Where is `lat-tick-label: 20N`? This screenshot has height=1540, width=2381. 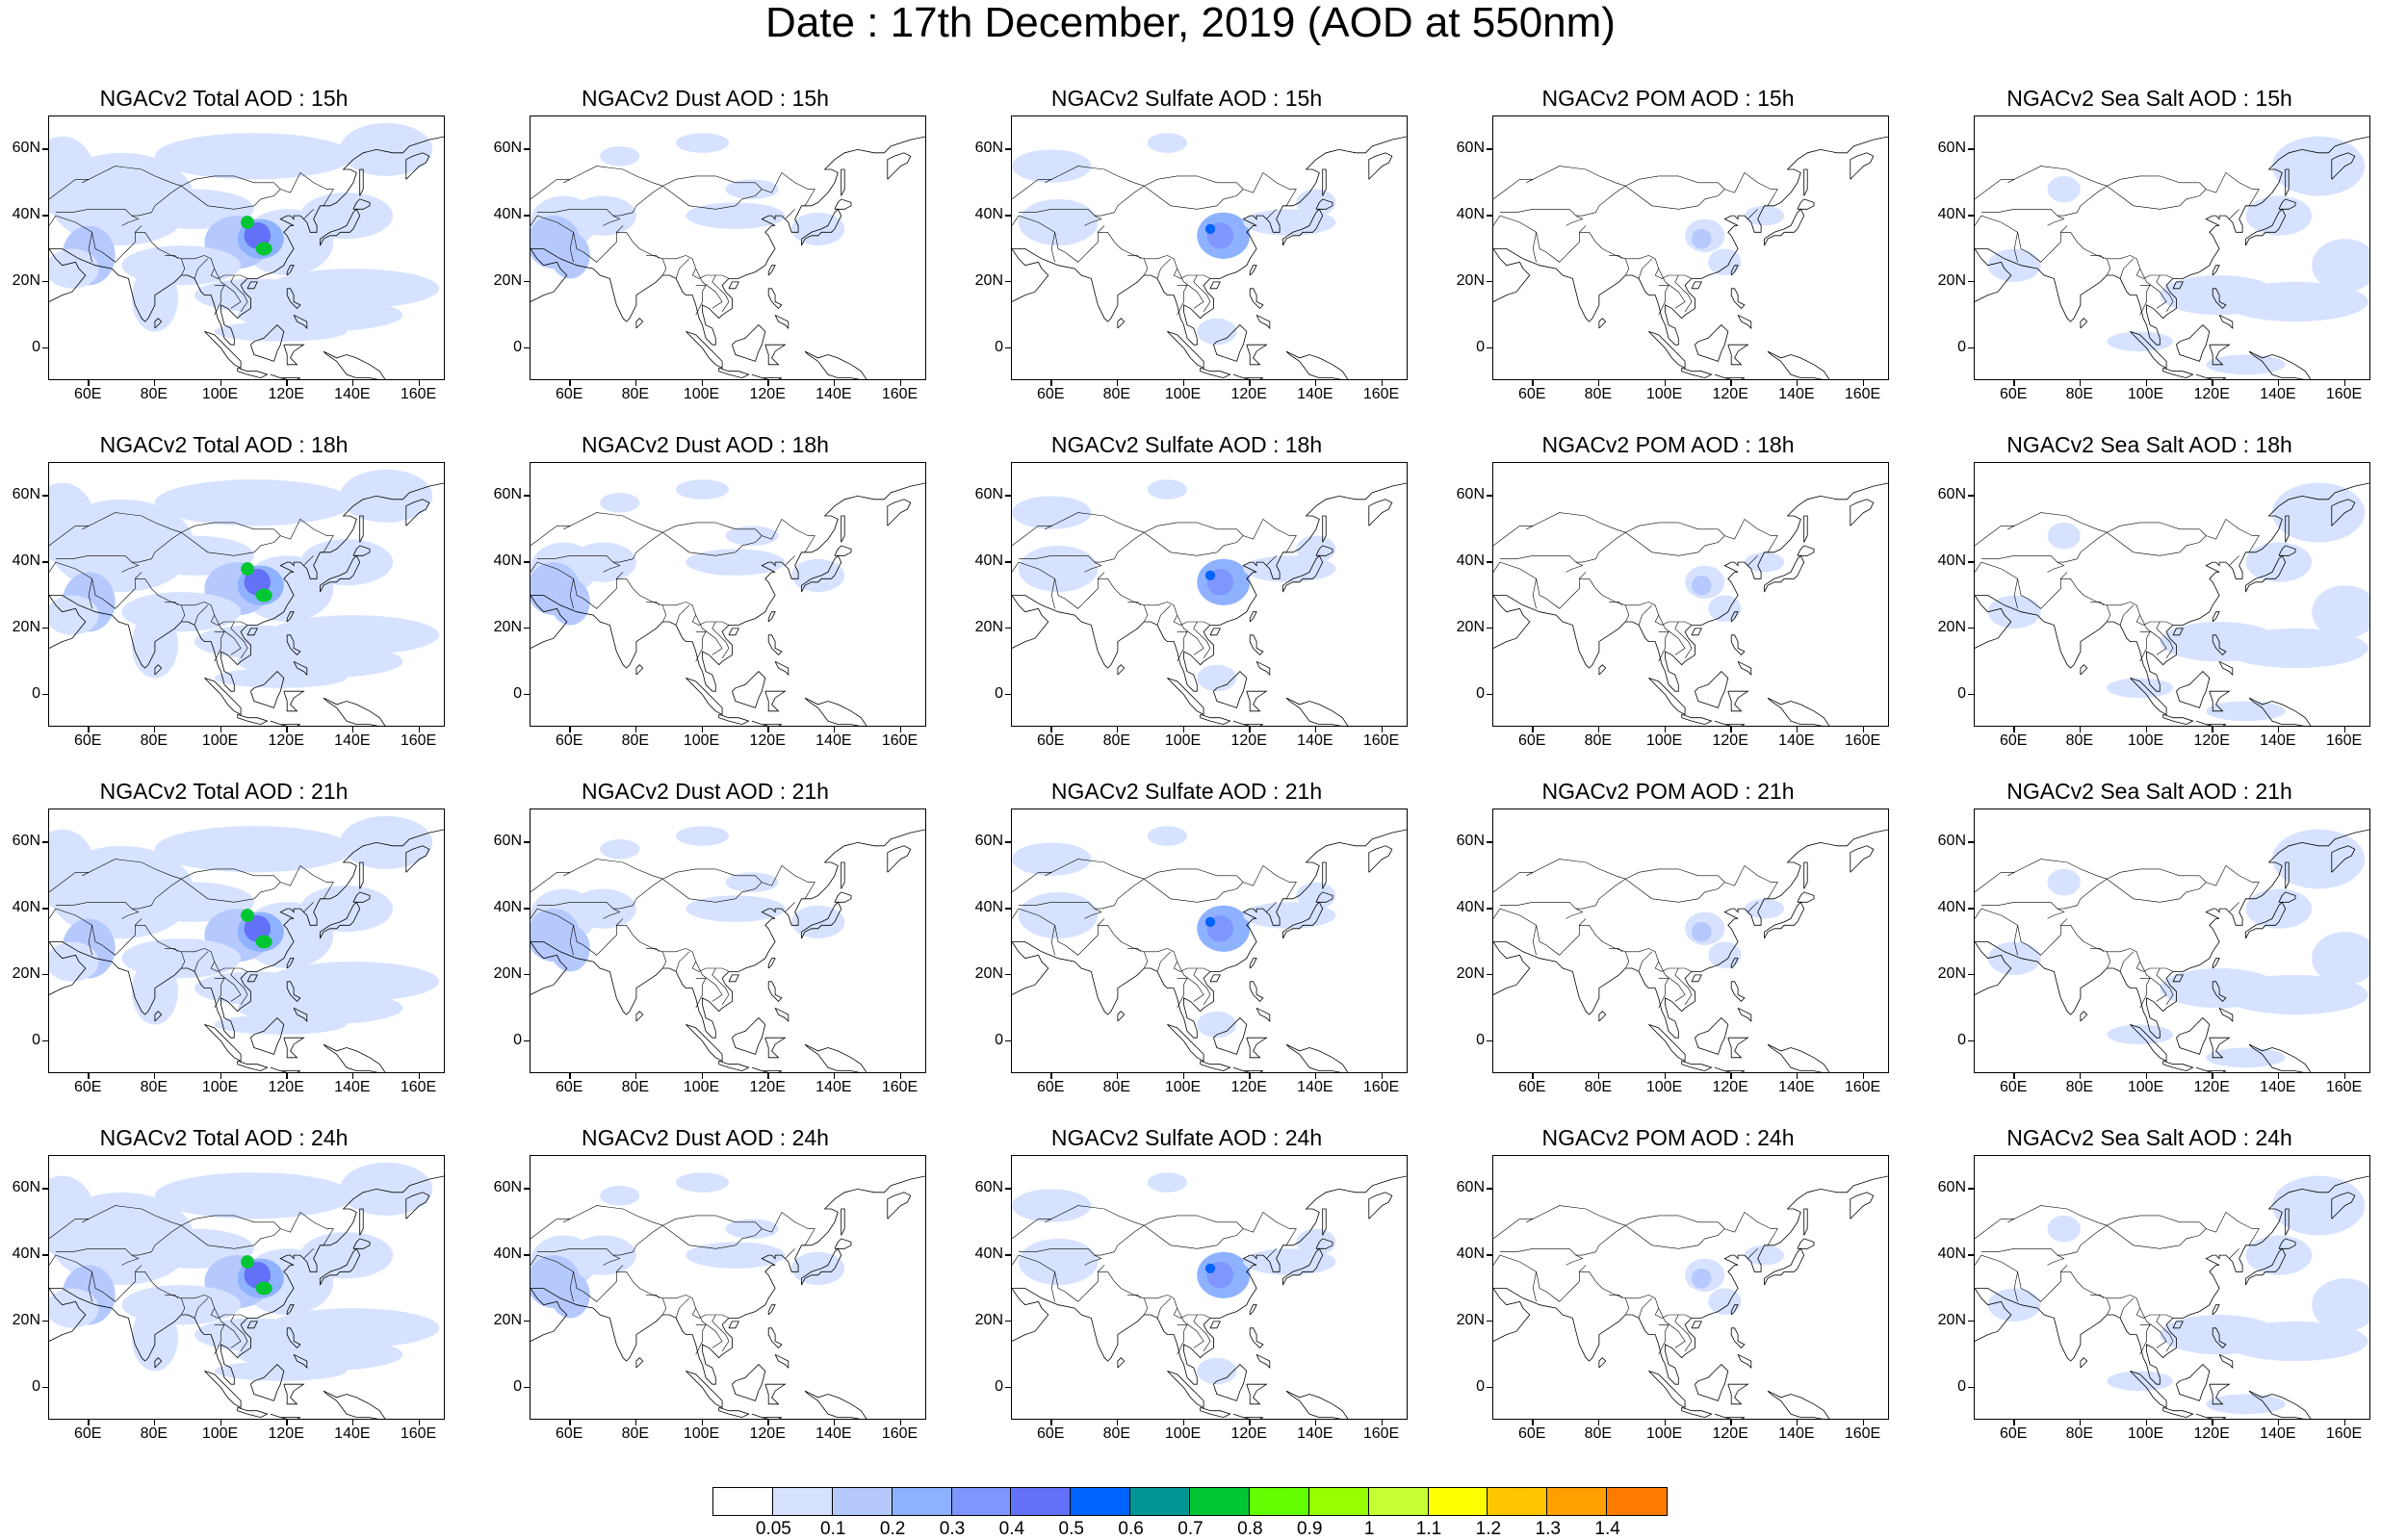
lat-tick-label: 20N is located at coordinates (989, 280).